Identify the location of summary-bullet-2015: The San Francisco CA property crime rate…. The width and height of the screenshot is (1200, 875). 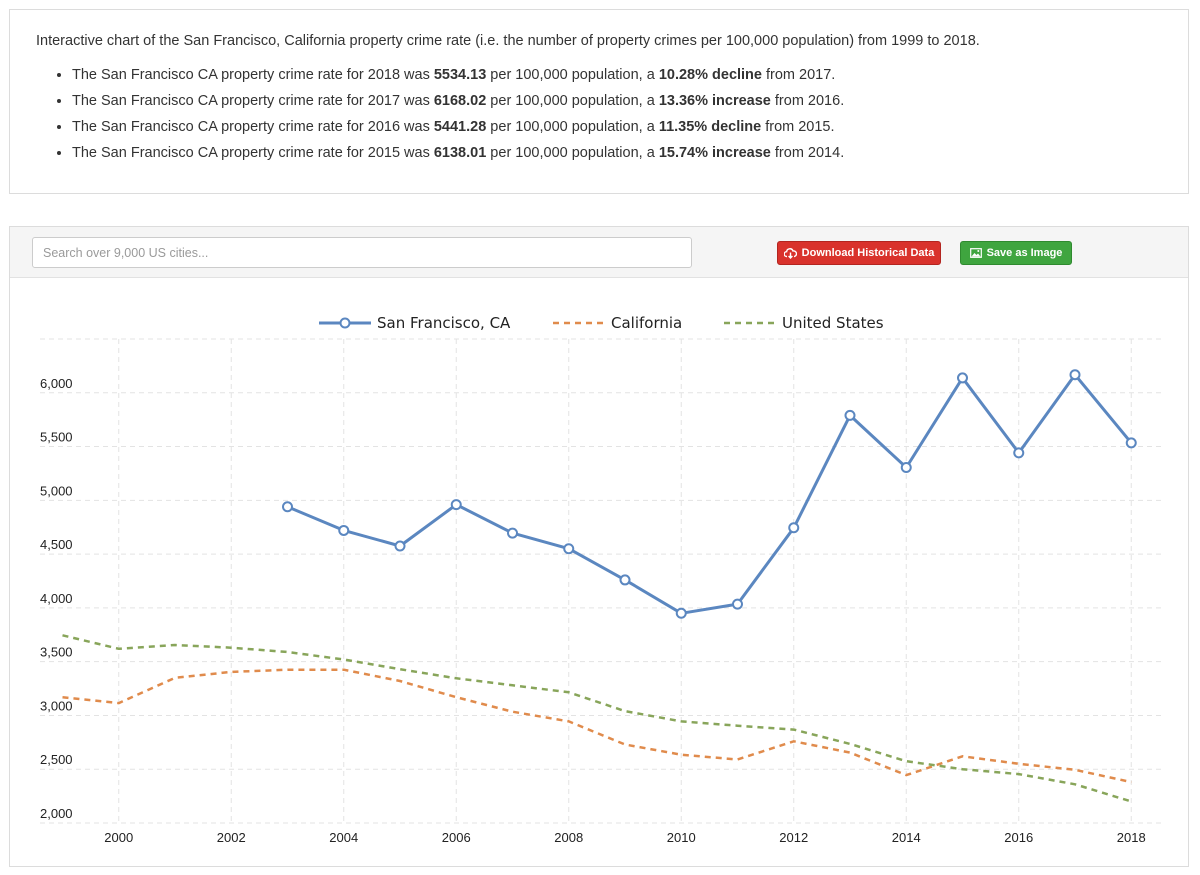
(458, 153).